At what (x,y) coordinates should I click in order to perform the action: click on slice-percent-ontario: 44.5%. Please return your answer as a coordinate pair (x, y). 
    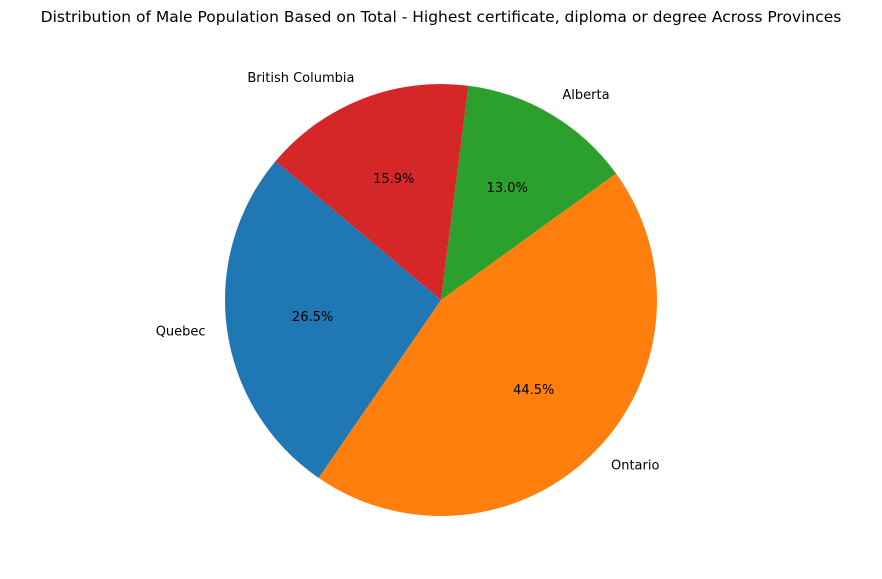
    Looking at the image, I should click on (533, 390).